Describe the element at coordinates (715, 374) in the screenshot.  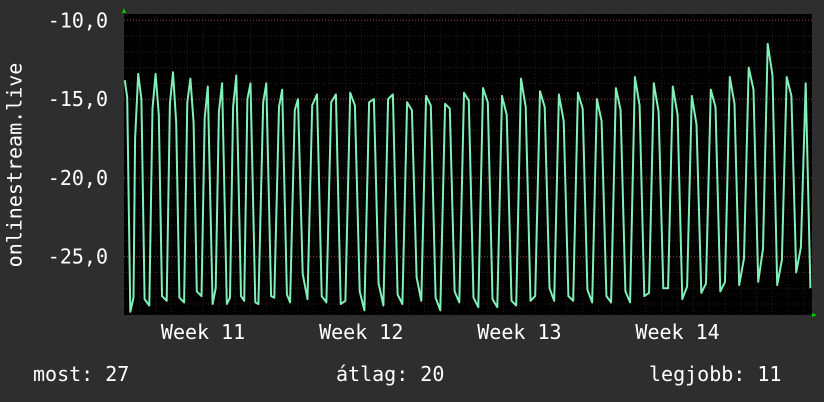
I see `maximum-value-label: legjobb: 11` at that location.